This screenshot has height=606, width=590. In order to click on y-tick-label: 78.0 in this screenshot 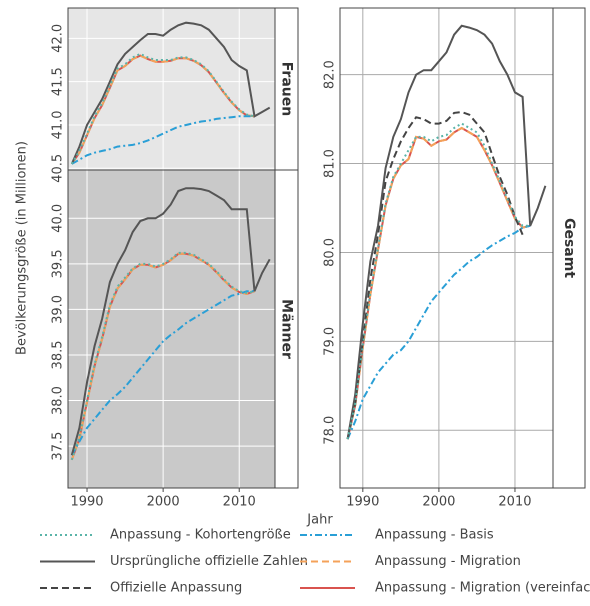, I will do `click(330, 430)`.